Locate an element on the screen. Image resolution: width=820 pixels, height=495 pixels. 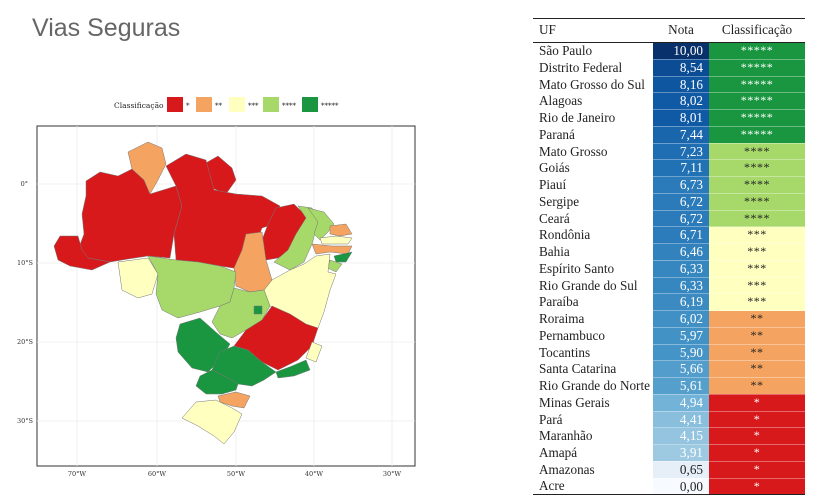
cell-uf: Maranhão is located at coordinates (566, 436).